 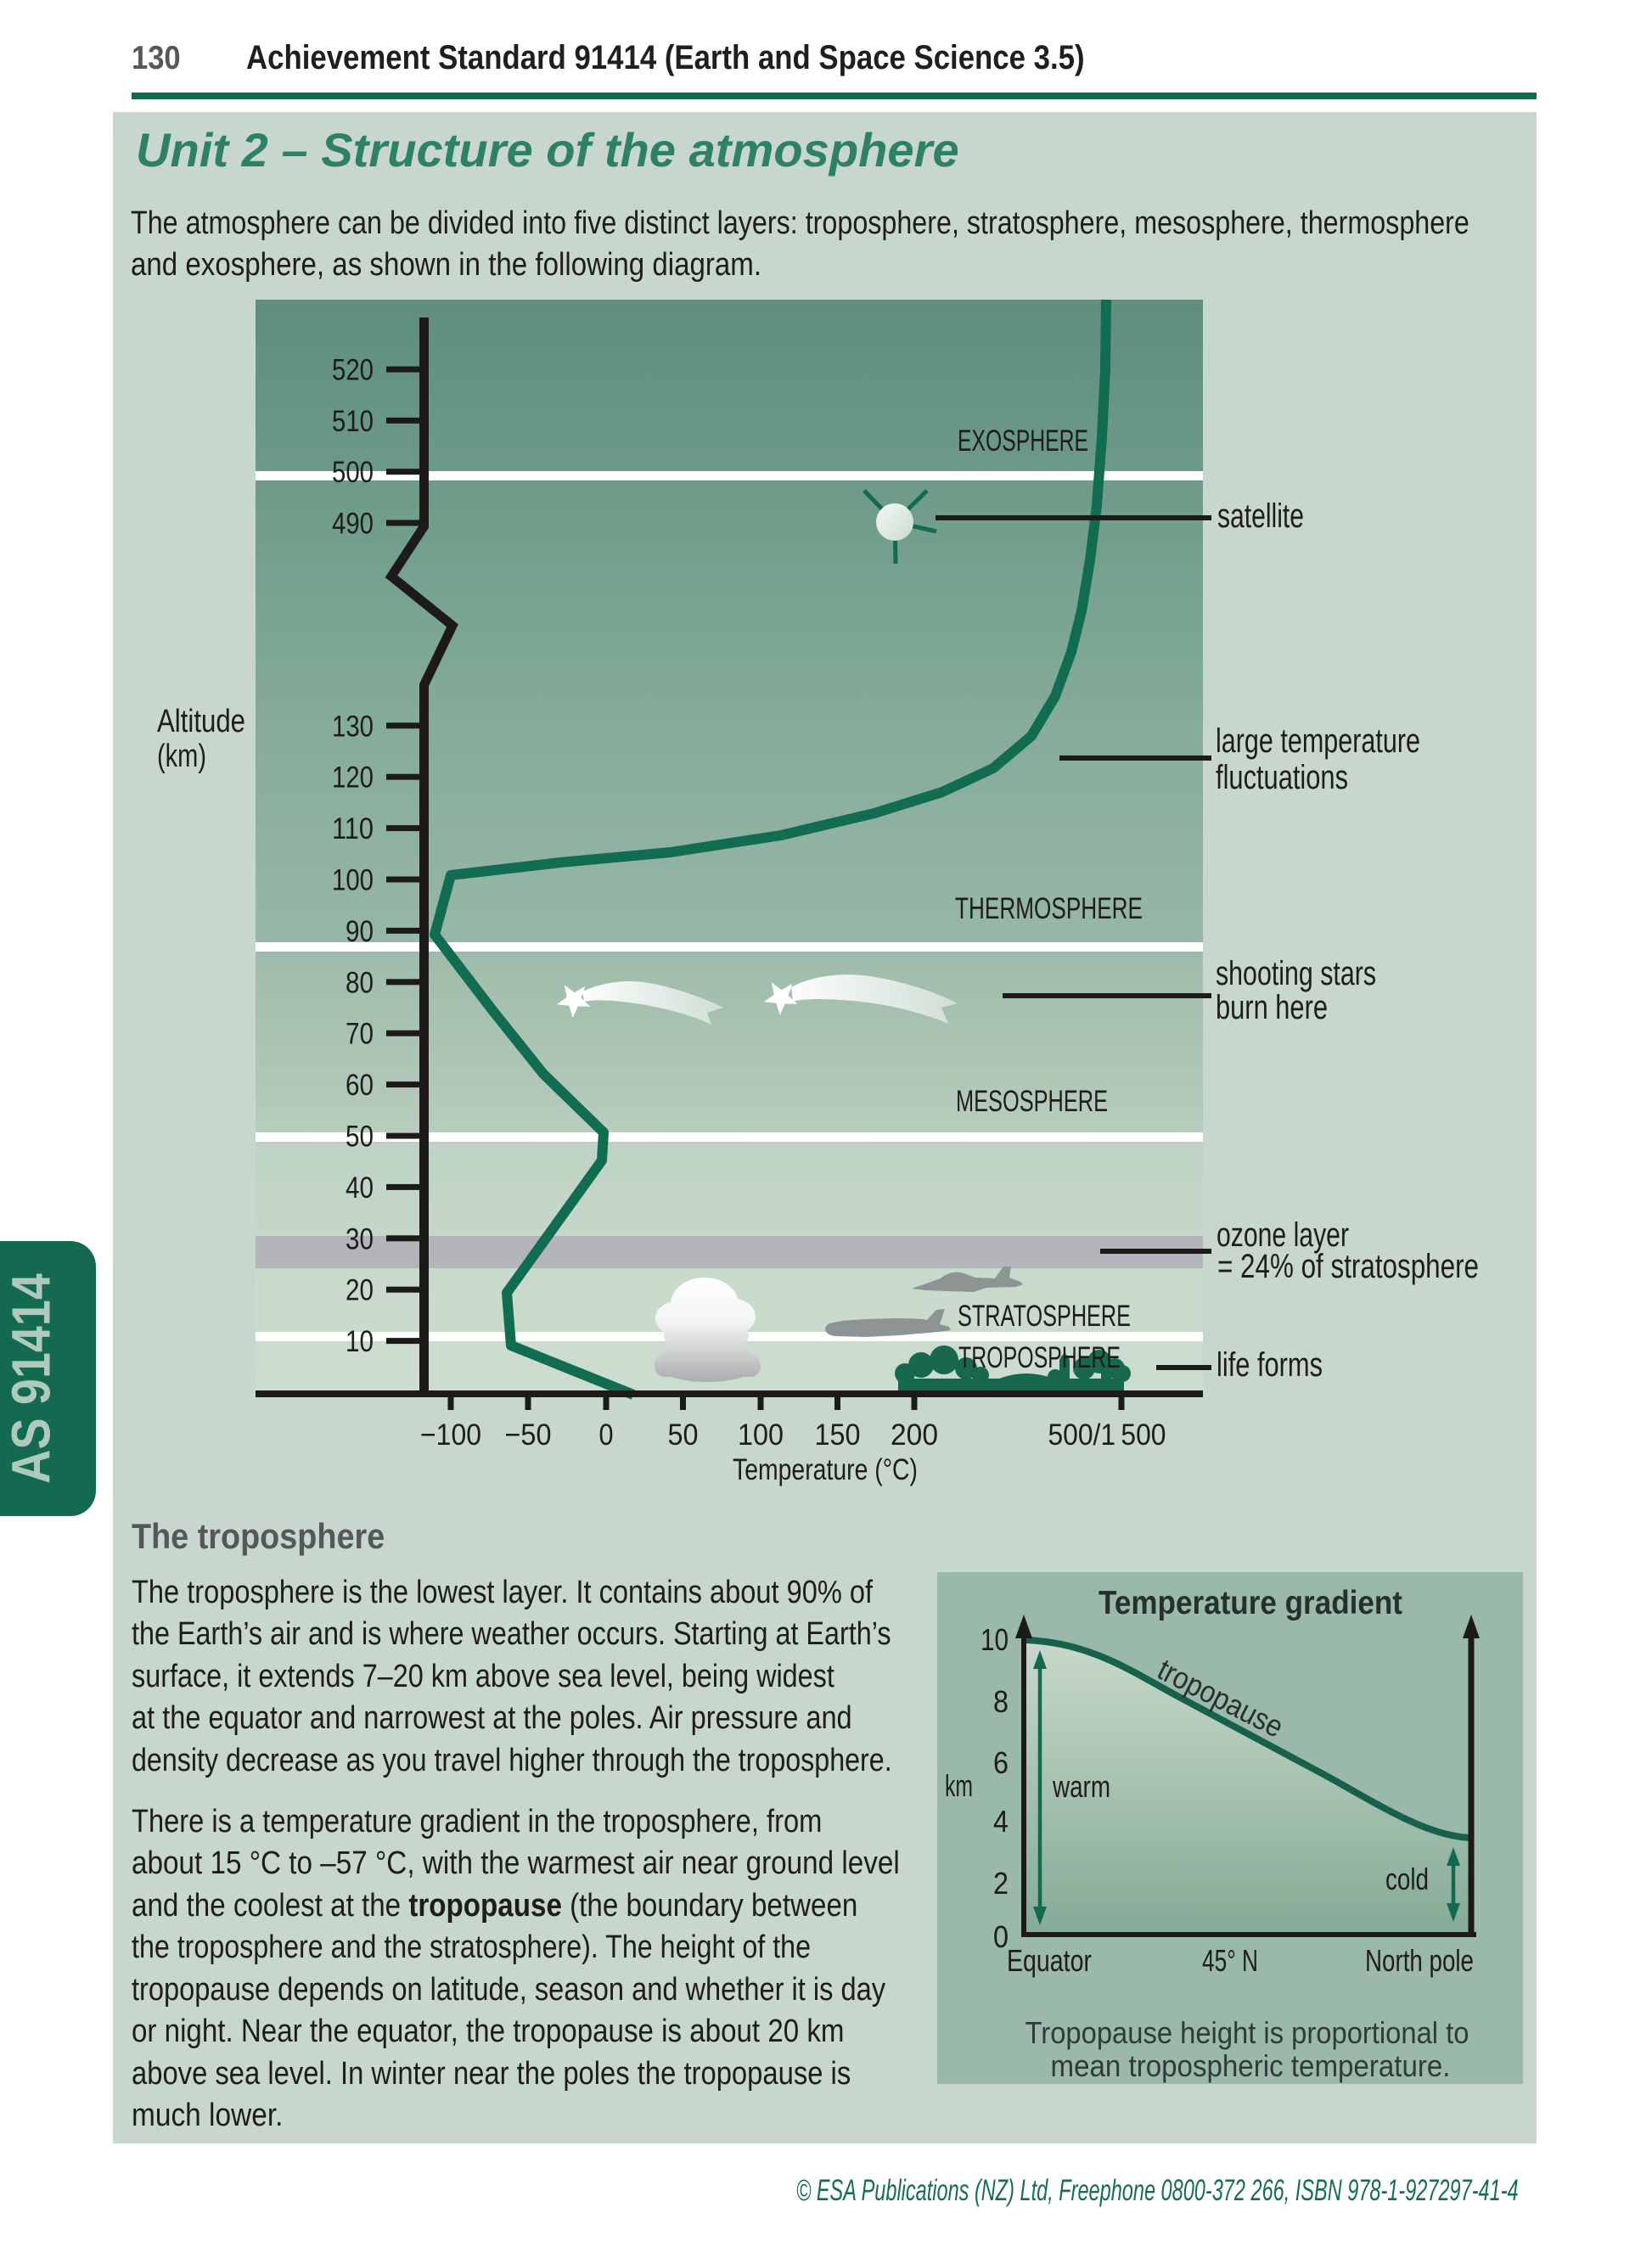 I want to click on svg-text: Equator, so click(x=1050, y=1960).